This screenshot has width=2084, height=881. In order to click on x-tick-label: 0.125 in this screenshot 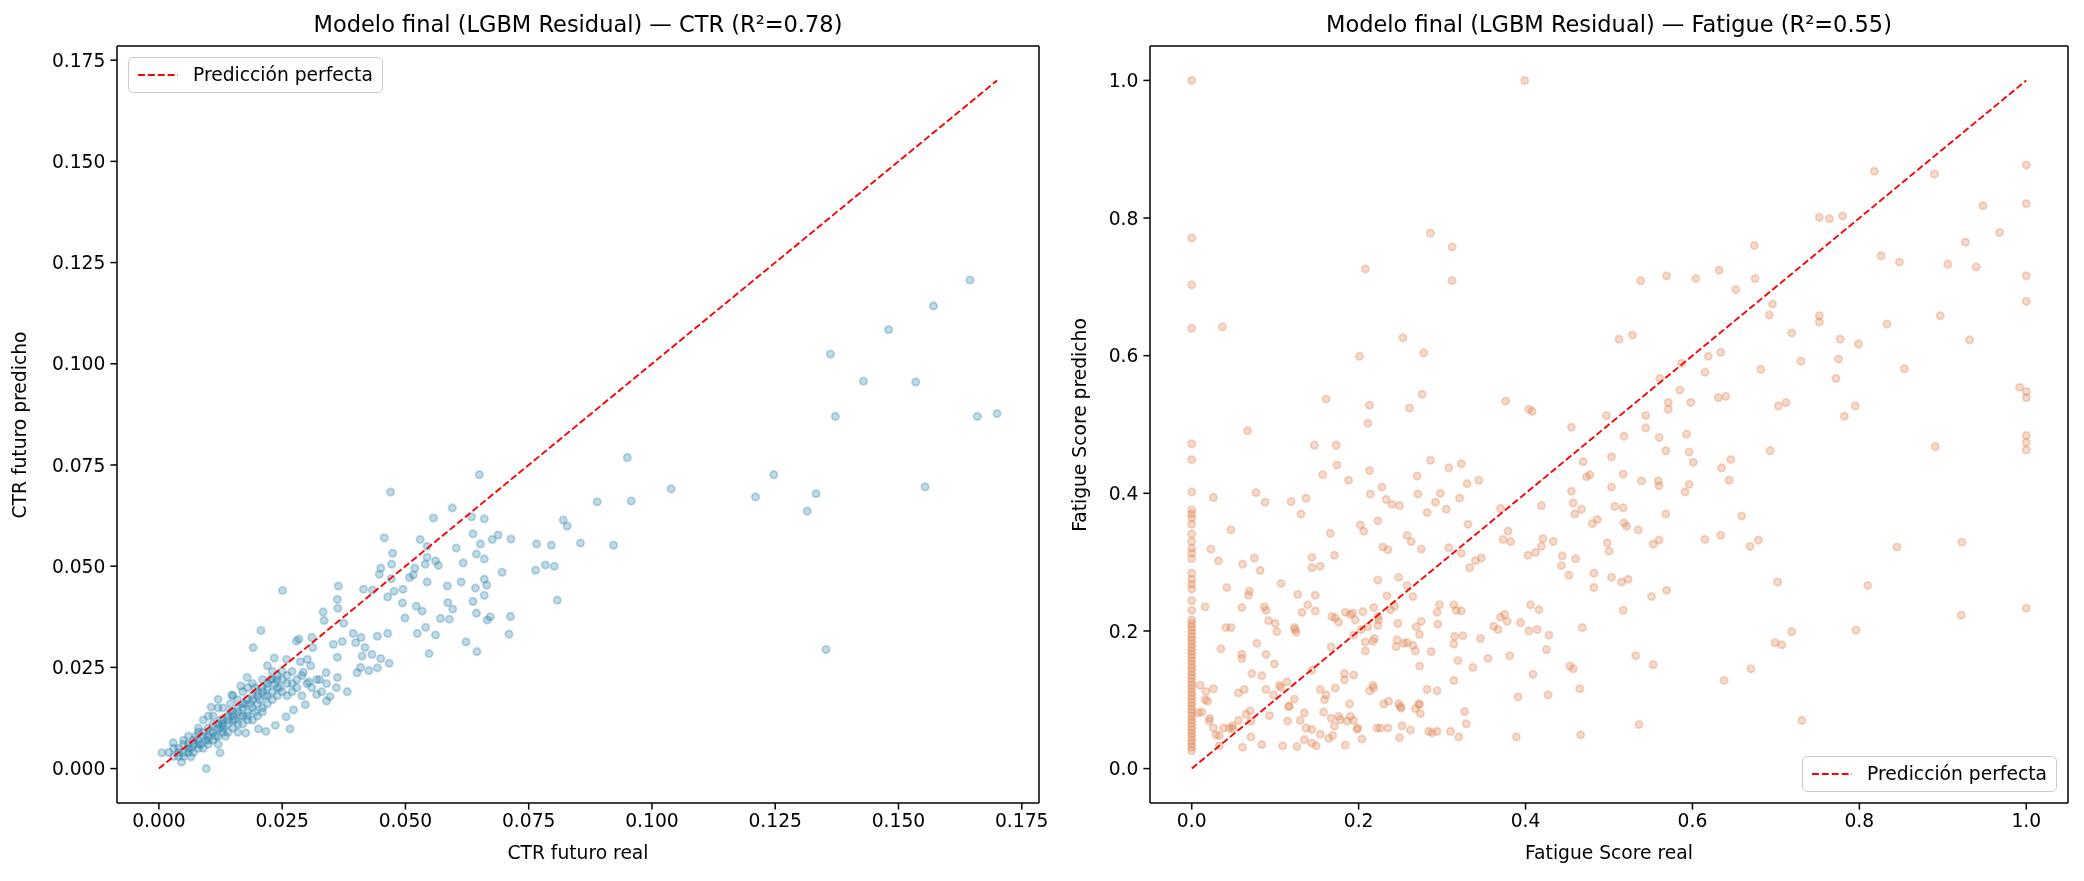, I will do `click(775, 820)`.